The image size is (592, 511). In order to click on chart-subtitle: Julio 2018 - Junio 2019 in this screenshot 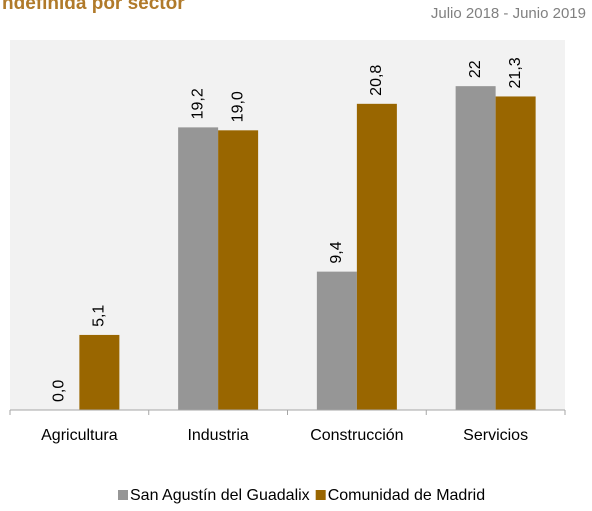, I will do `click(508, 13)`.